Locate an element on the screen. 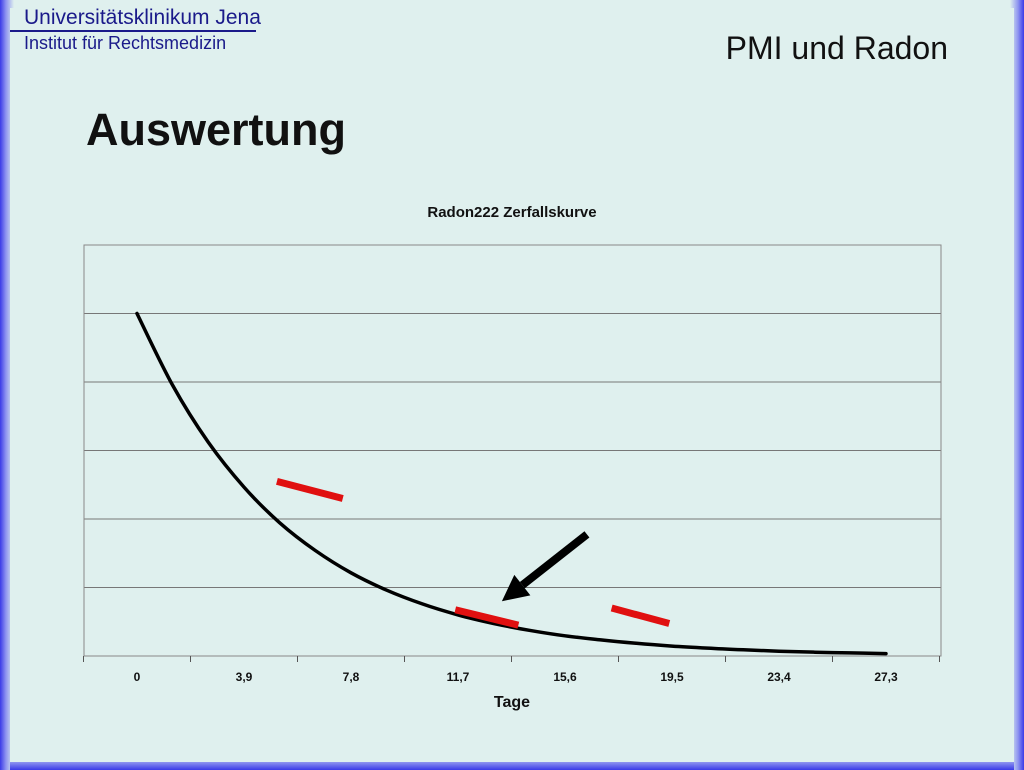 Image resolution: width=1024 pixels, height=770 pixels. topic-title: PMI und Radon is located at coordinates (836, 48).